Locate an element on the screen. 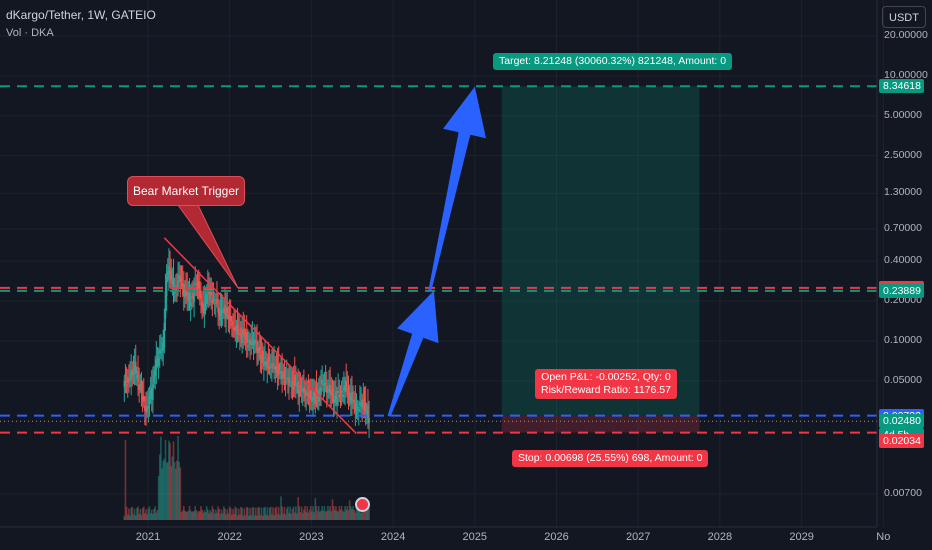 This screenshot has height=550, width=932. volume-indicator-label: Vol · DKA is located at coordinates (30, 33).